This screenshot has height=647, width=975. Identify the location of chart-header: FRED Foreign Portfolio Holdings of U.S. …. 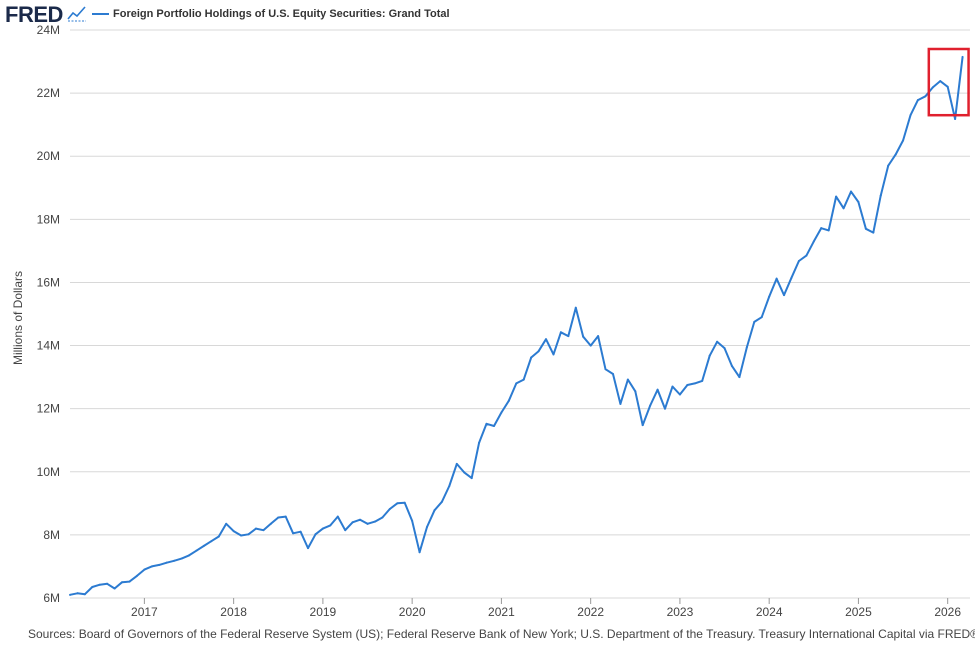
(487, 14).